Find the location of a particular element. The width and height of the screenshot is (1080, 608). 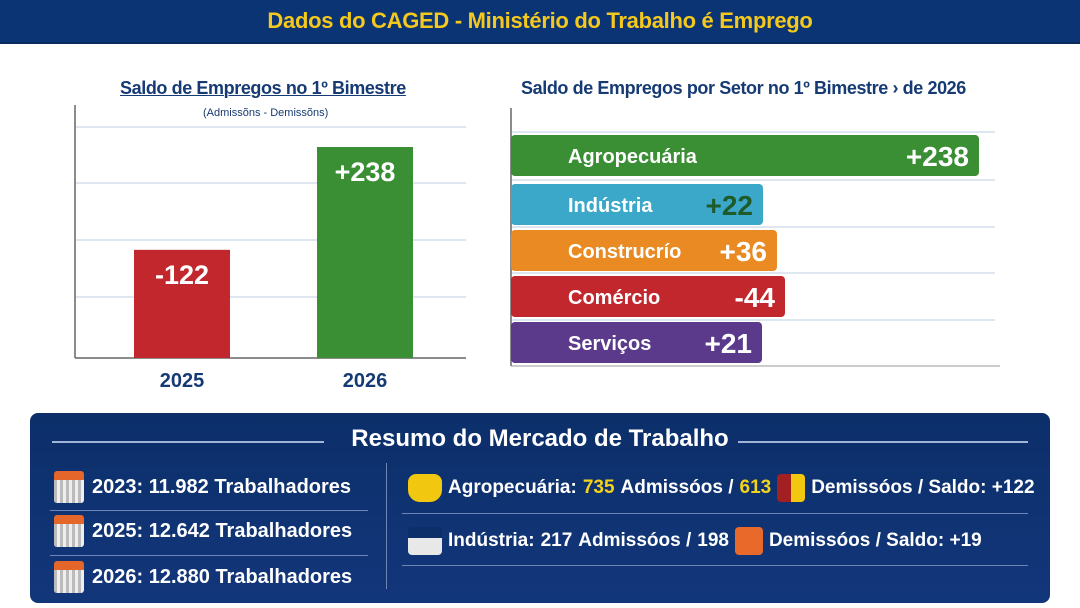

bar-Construcrío is located at coordinates (644, 250).